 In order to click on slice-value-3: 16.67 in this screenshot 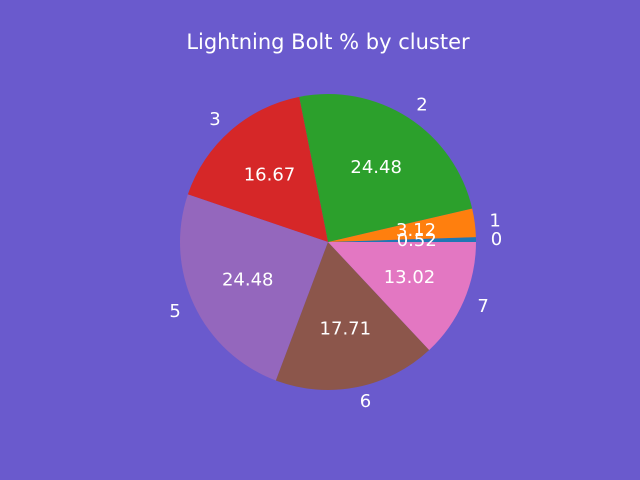, I will do `click(270, 175)`.